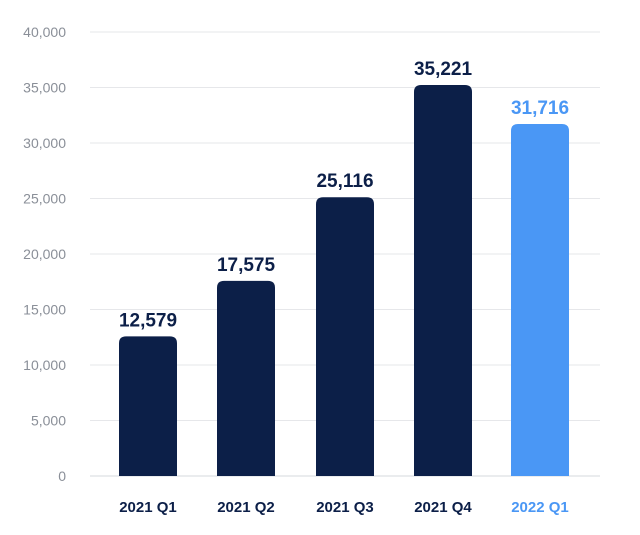  I want to click on x-tick-label: 2021 Q4, so click(443, 507).